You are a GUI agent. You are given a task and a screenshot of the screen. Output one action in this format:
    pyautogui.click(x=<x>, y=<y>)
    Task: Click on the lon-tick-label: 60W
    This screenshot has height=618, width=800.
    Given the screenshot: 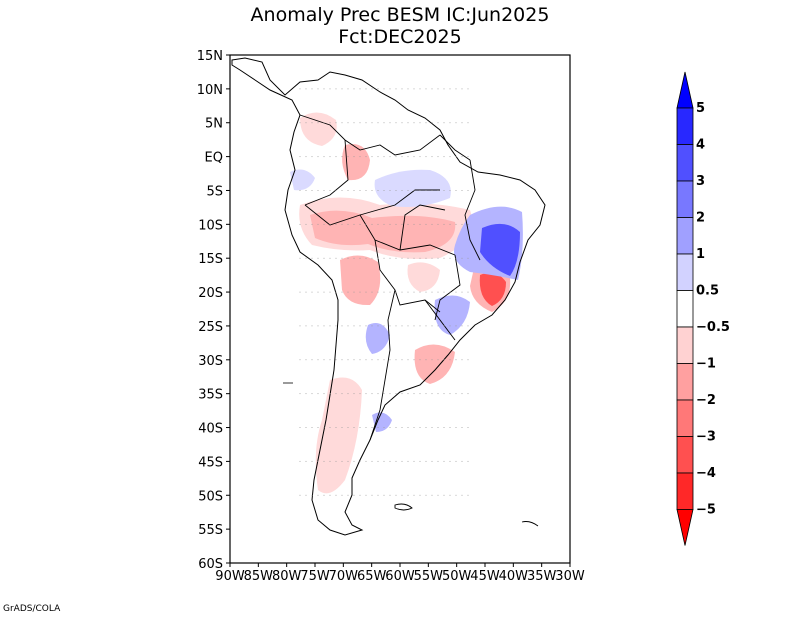 What is the action you would take?
    pyautogui.click(x=400, y=576)
    